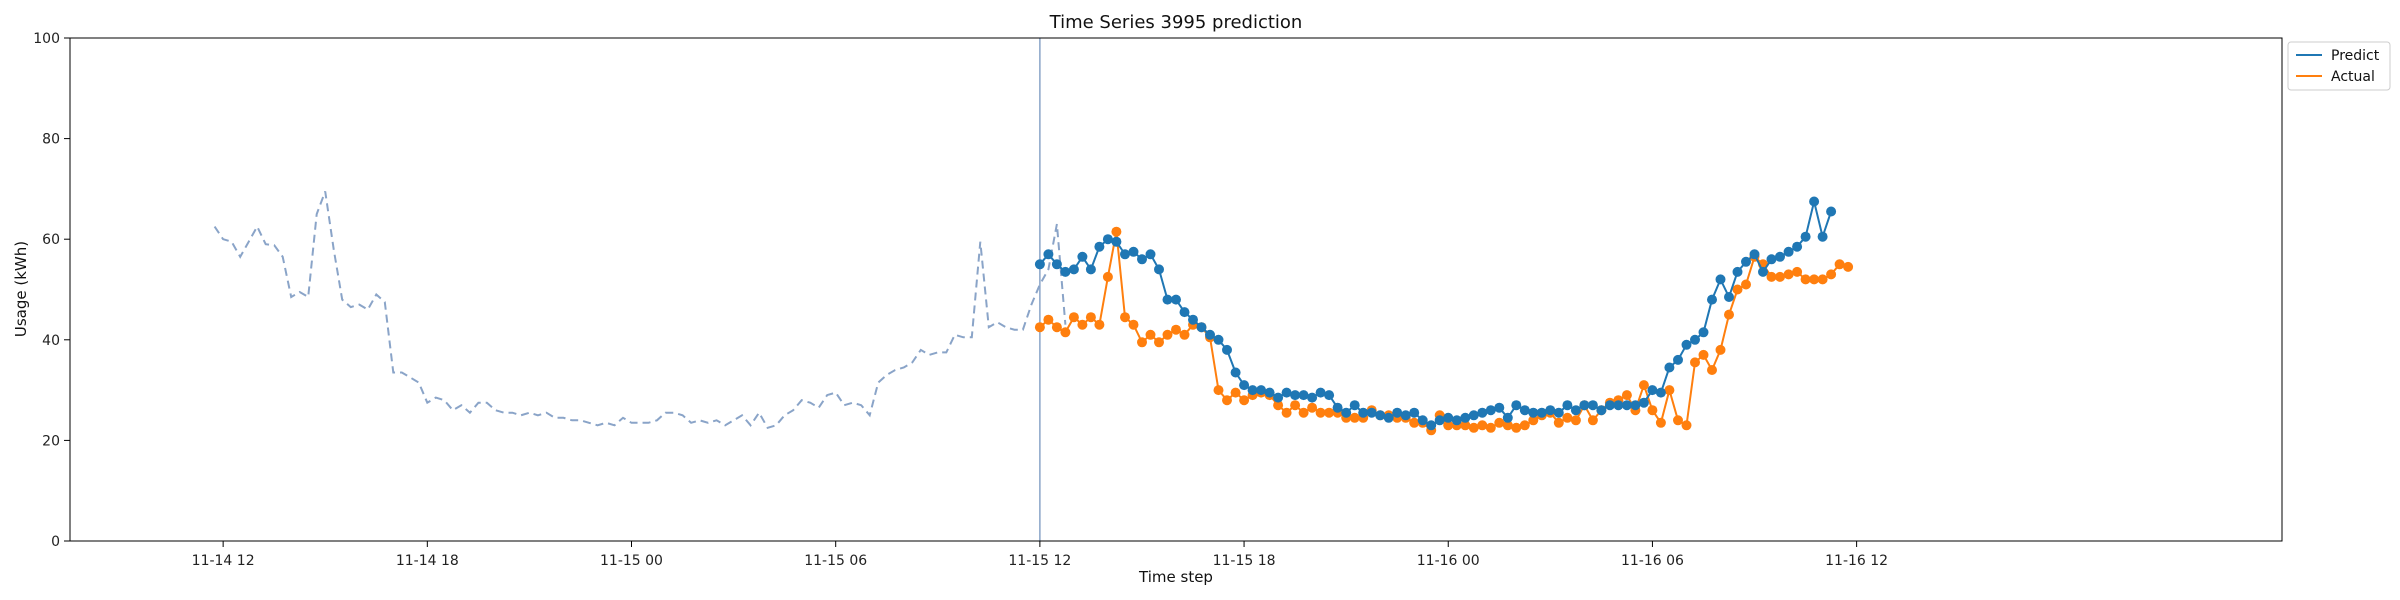  What do you see at coordinates (640, 310) in the screenshot?
I see `history-line` at bounding box center [640, 310].